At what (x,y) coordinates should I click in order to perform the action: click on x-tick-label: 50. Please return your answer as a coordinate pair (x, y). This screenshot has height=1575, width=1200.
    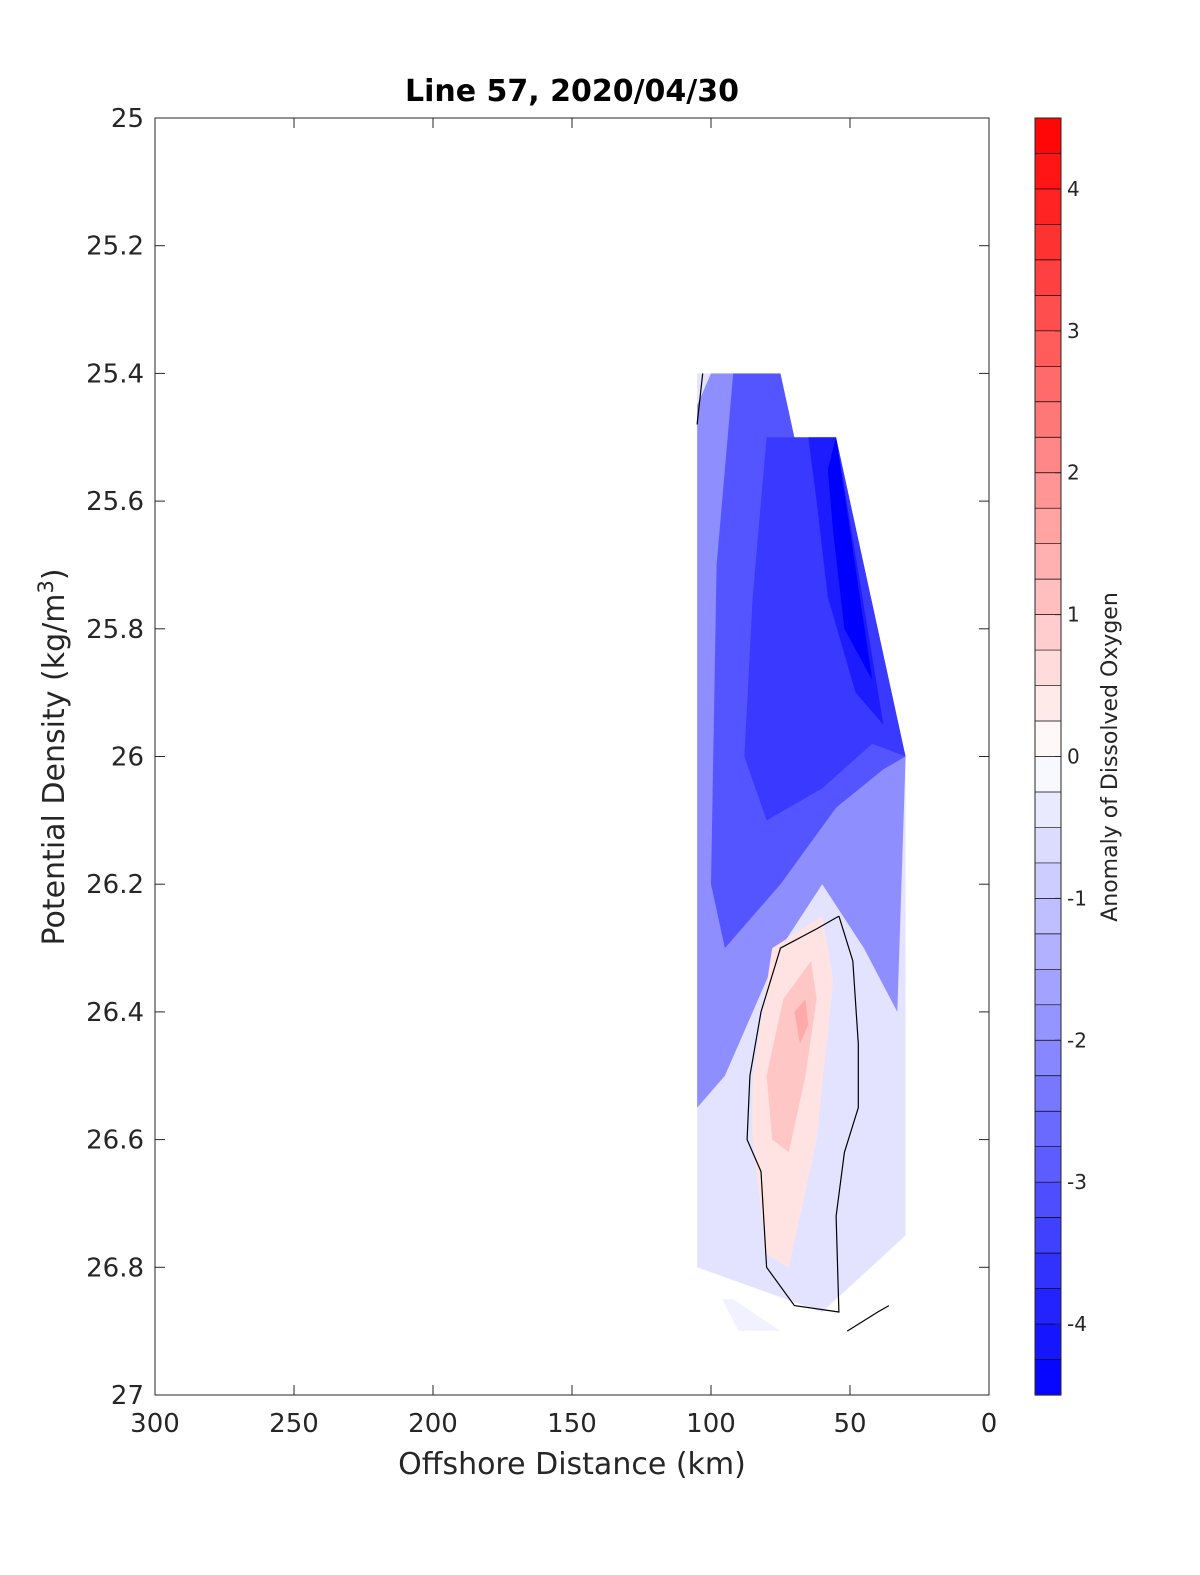
    Looking at the image, I should click on (849, 1424).